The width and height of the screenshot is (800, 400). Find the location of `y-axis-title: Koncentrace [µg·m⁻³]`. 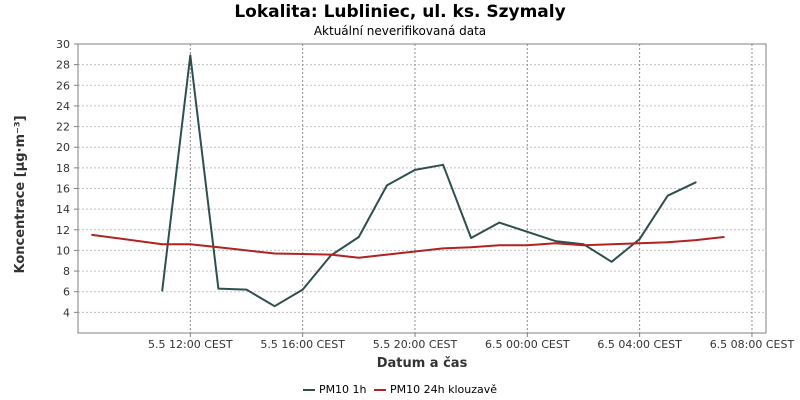

y-axis-title: Koncentrace [µg·m⁻³] is located at coordinates (20, 194).